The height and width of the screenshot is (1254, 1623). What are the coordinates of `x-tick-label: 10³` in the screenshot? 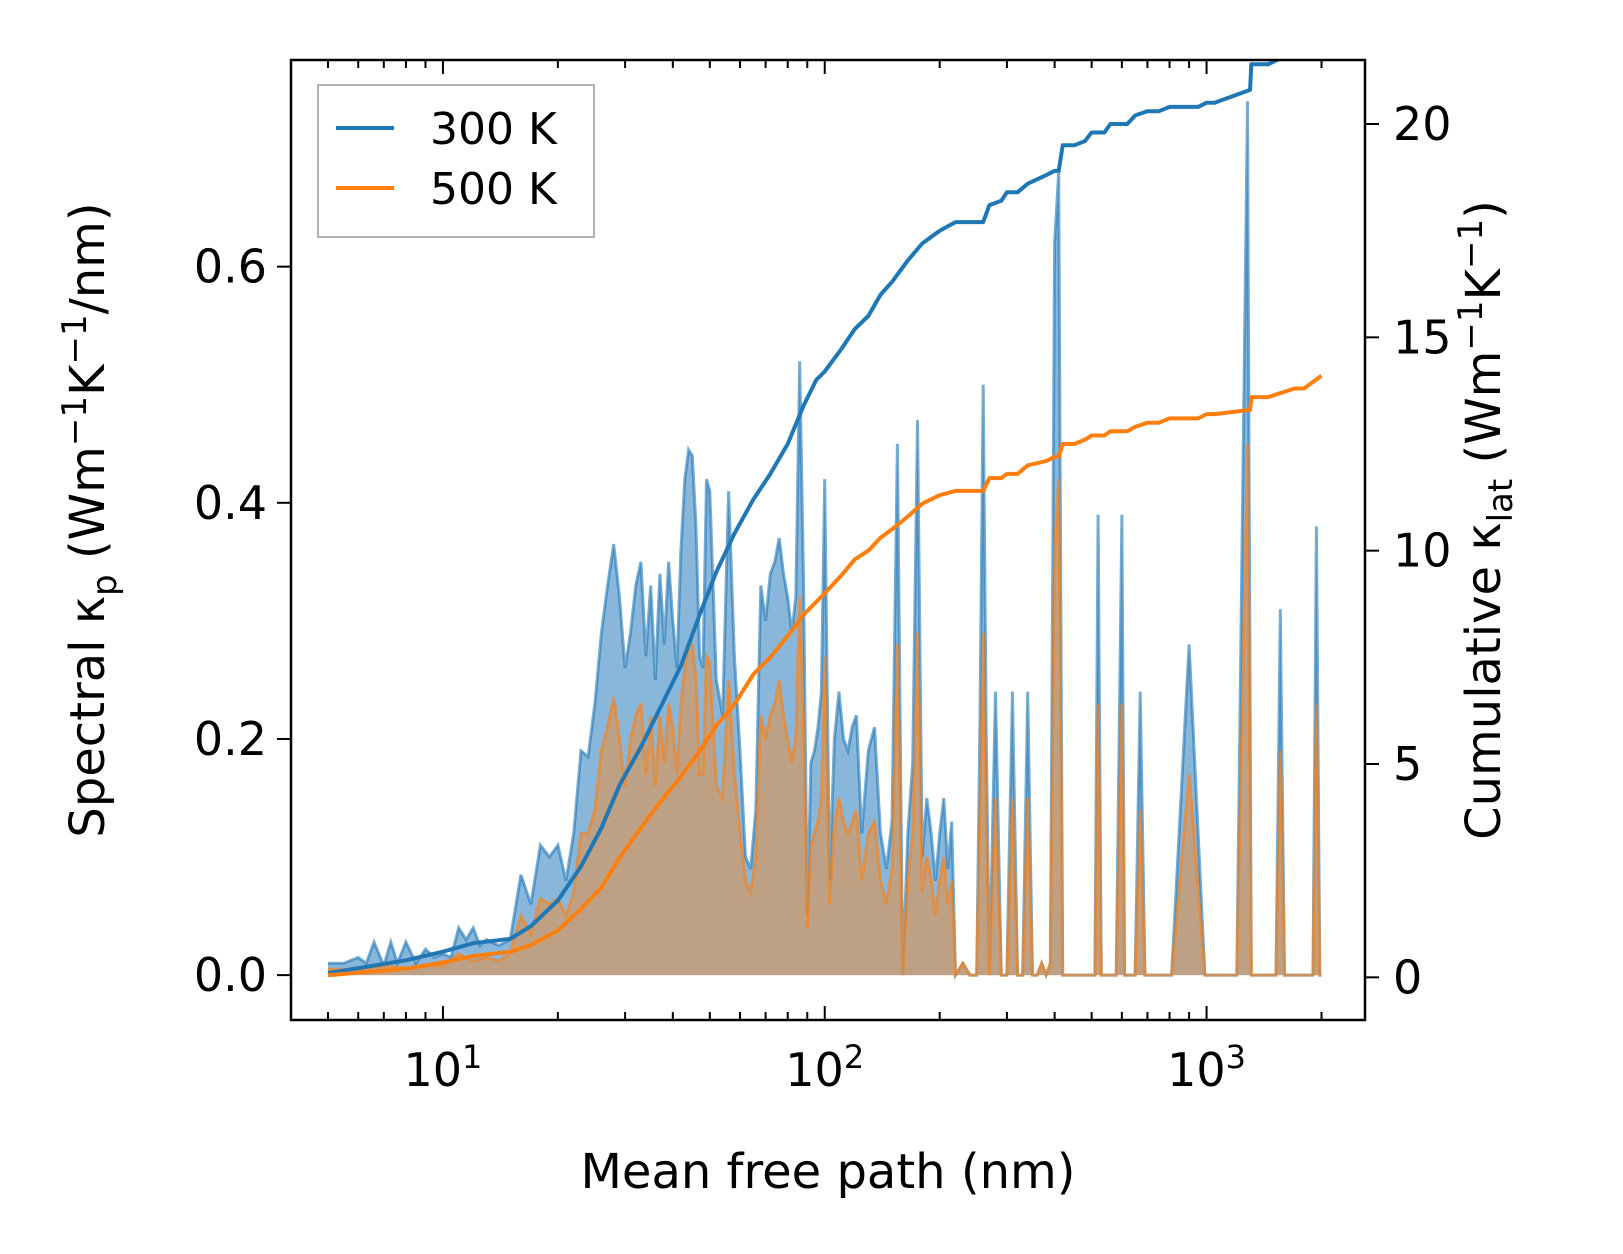 It's located at (1206, 1067).